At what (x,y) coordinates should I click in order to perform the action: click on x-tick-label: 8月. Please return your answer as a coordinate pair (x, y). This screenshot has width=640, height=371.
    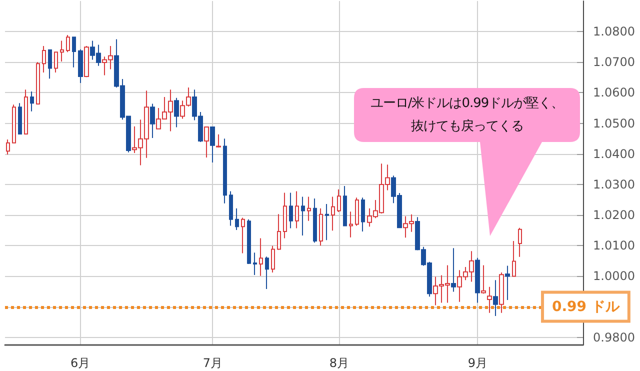
    Looking at the image, I should click on (339, 363).